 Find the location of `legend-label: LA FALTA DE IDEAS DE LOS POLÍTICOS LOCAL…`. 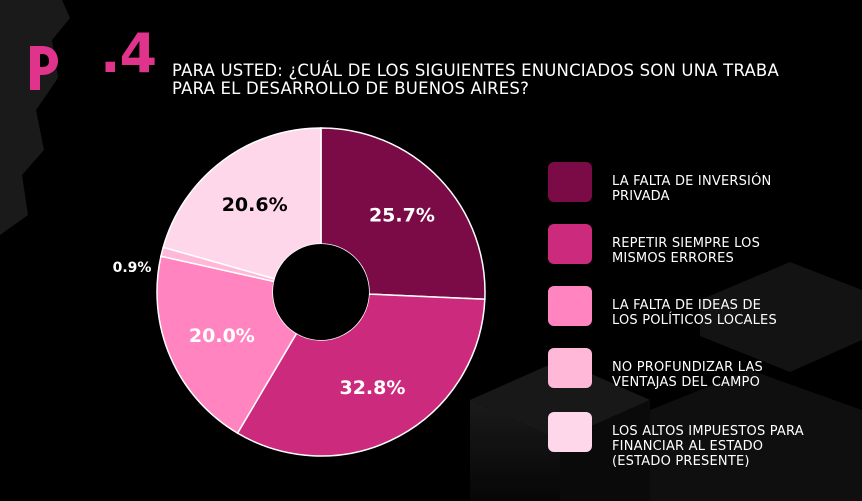

legend-label: LA FALTA DE IDEAS DE LOS POLÍTICOS LOCAL… is located at coordinates (694, 313).